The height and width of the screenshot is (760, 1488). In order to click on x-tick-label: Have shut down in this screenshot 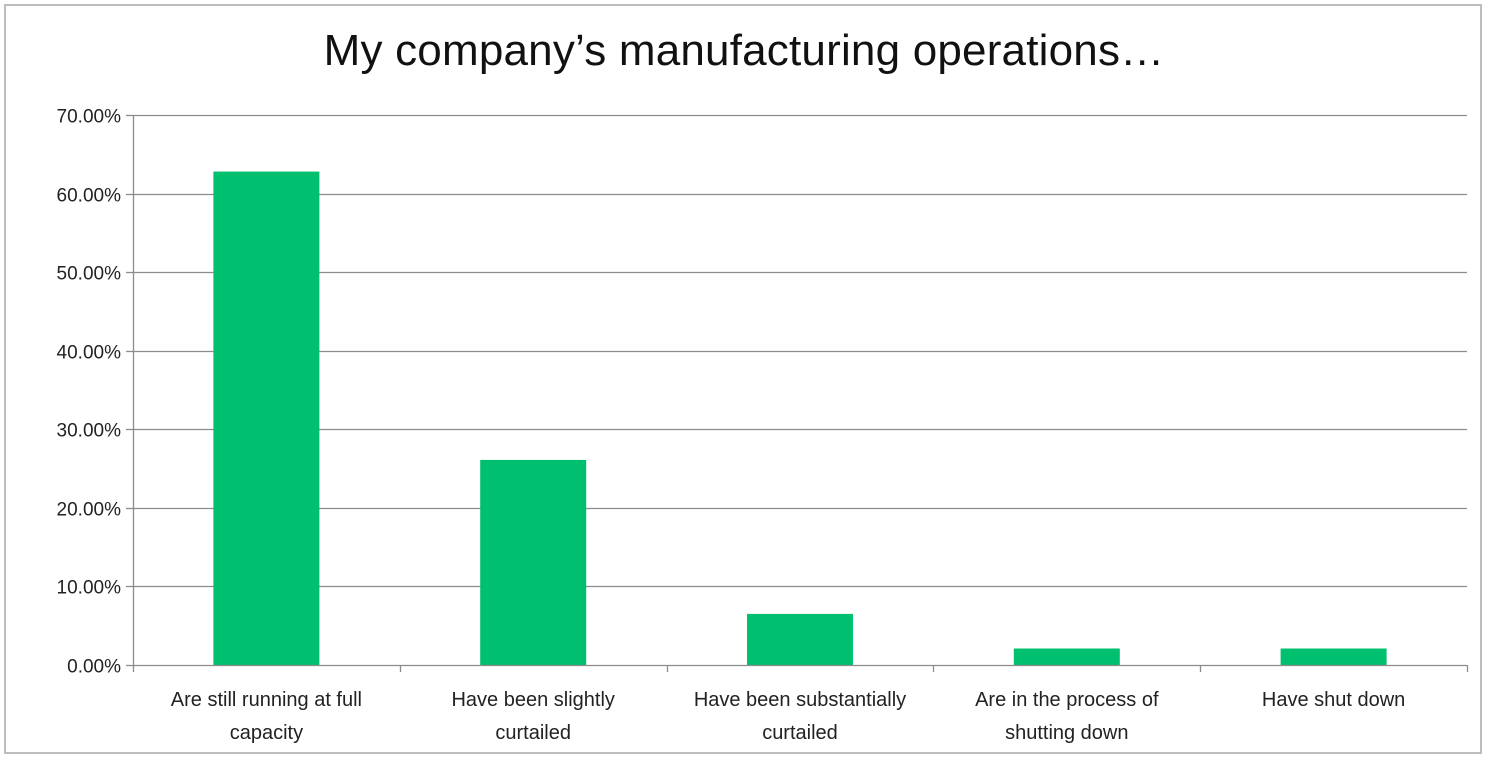, I will do `click(1333, 700)`.